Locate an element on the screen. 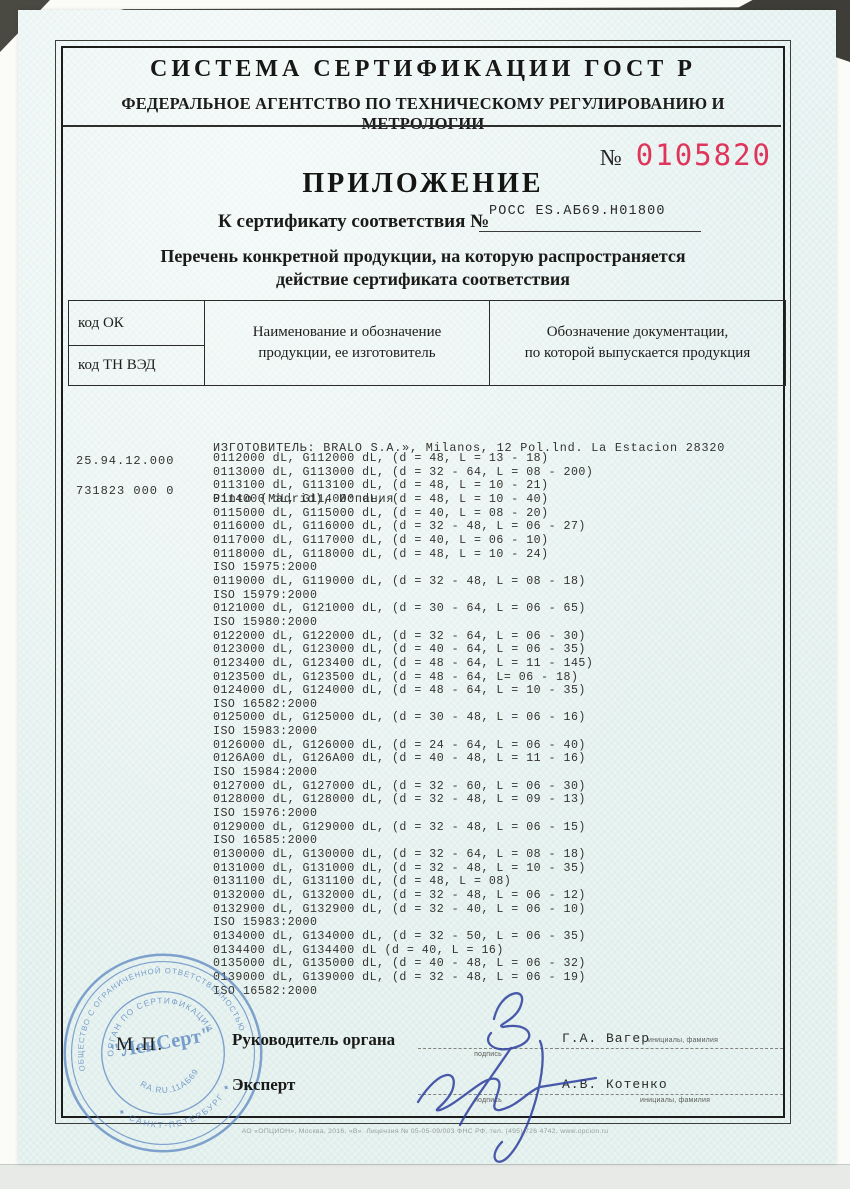 This screenshot has width=850, height=1189. product-line: ISO 15975:2000 is located at coordinates (265, 568).